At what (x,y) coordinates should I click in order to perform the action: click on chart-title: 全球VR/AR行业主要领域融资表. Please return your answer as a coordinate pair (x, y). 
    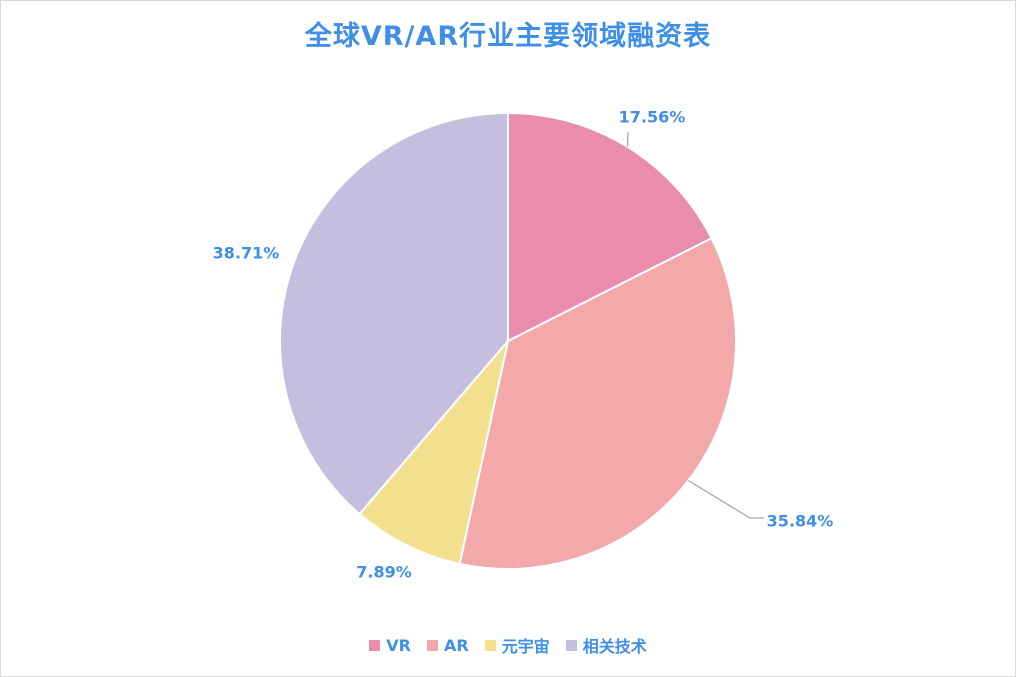
    Looking at the image, I should click on (508, 36).